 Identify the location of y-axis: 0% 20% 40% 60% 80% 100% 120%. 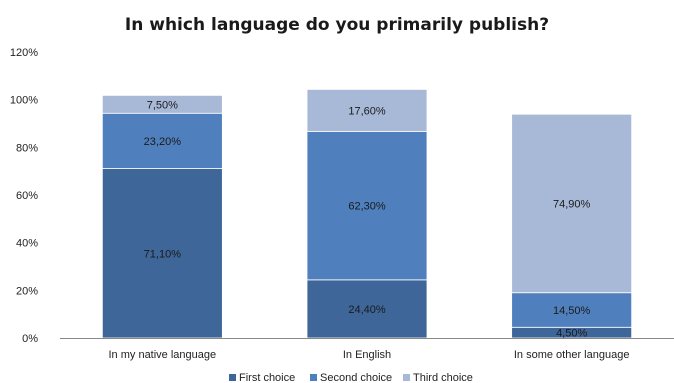
(24, 196).